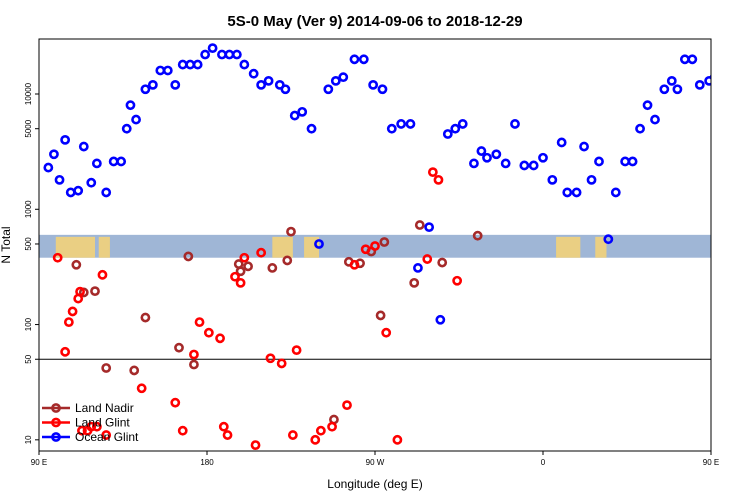  What do you see at coordinates (39, 462) in the screenshot?
I see `x-tick-label: 90 E` at bounding box center [39, 462].